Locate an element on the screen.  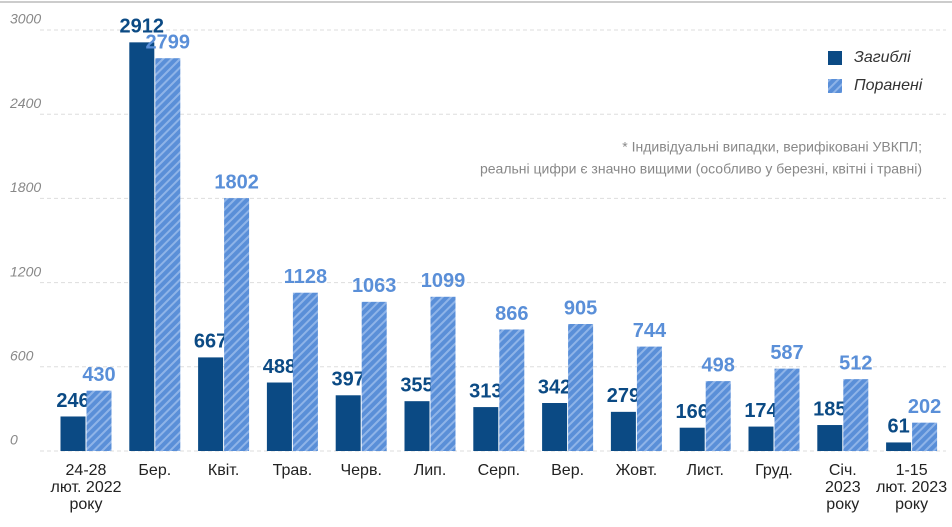
value-label: 1099 is located at coordinates (443, 281).